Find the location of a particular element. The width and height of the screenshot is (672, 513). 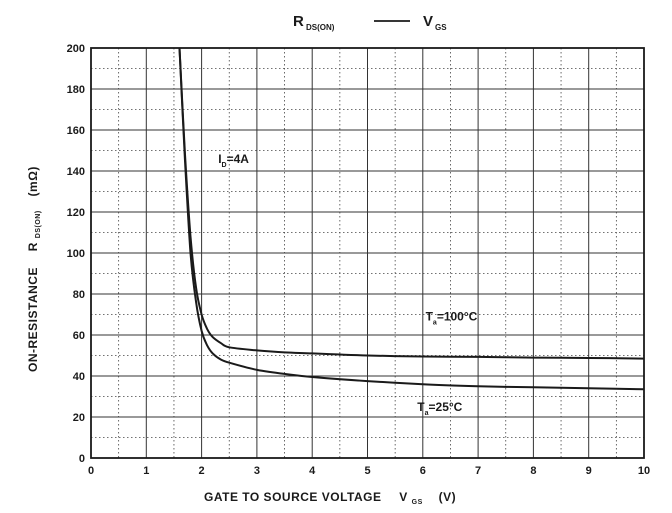

y-tick-label: 100 is located at coordinates (76, 254).